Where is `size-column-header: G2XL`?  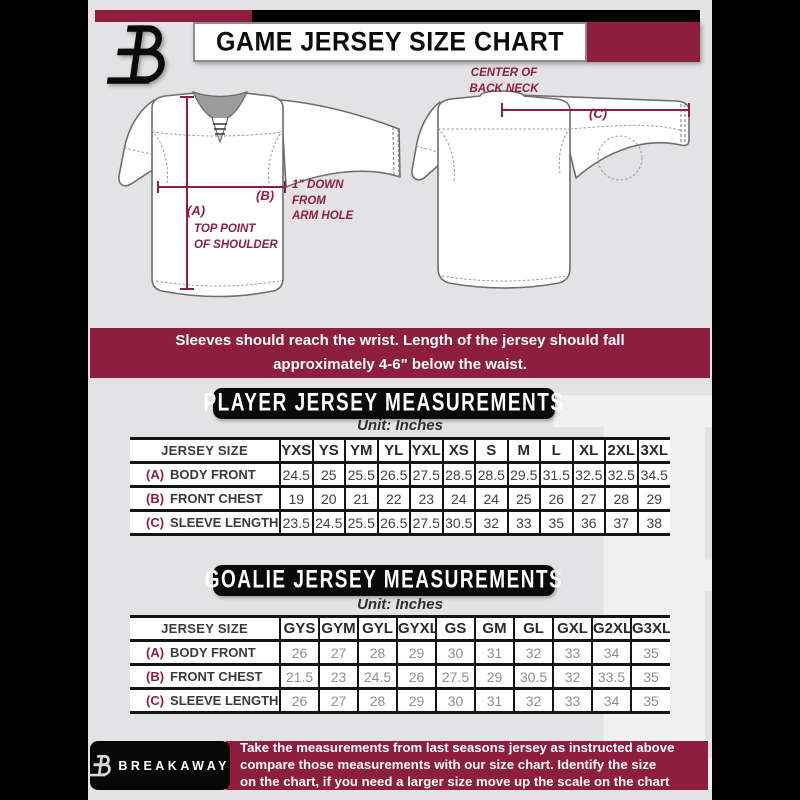
size-column-header: G2XL is located at coordinates (611, 628).